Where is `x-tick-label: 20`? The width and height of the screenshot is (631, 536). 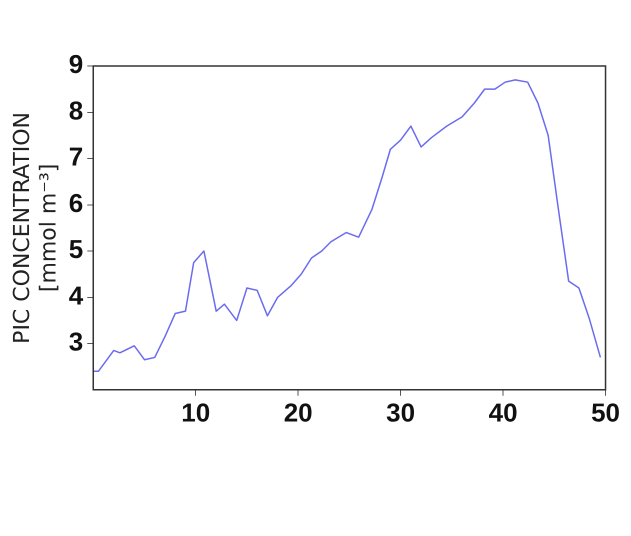 x-tick-label: 20 is located at coordinates (298, 413).